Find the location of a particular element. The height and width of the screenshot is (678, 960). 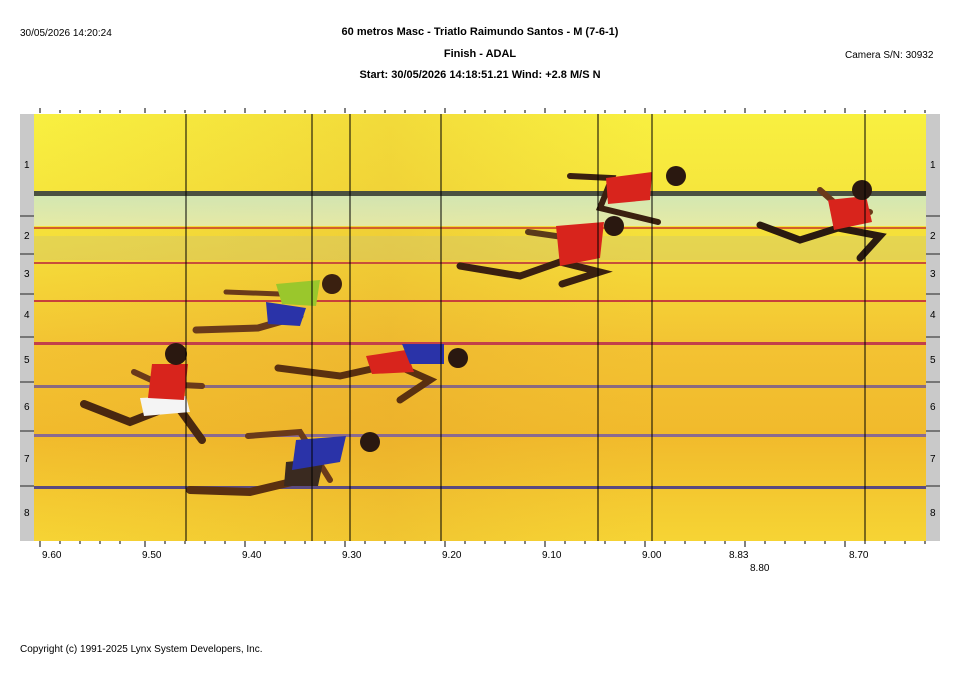

lane-number-left-3: 3 is located at coordinates (27, 274).